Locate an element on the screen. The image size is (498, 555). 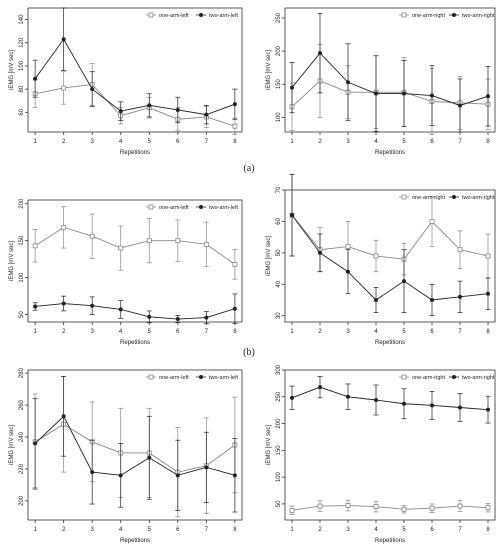
y-tick-label: 140 is located at coordinates (22, 19).